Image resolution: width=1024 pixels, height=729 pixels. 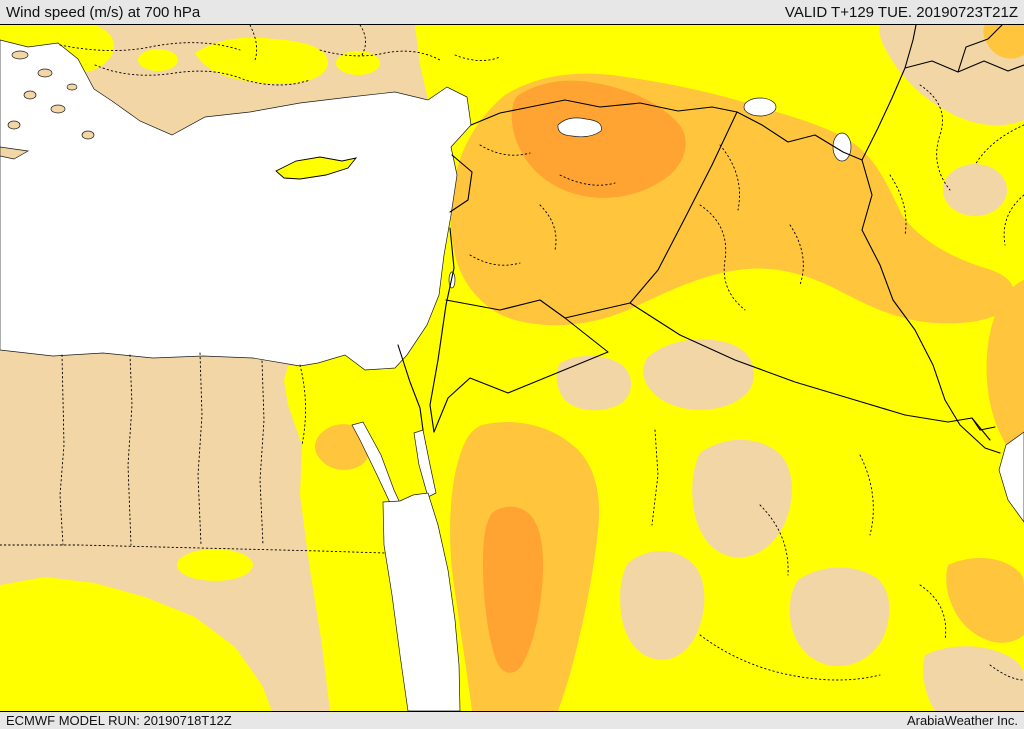 What do you see at coordinates (962, 720) in the screenshot?
I see `attribution-label: ArabiaWeather Inc.` at bounding box center [962, 720].